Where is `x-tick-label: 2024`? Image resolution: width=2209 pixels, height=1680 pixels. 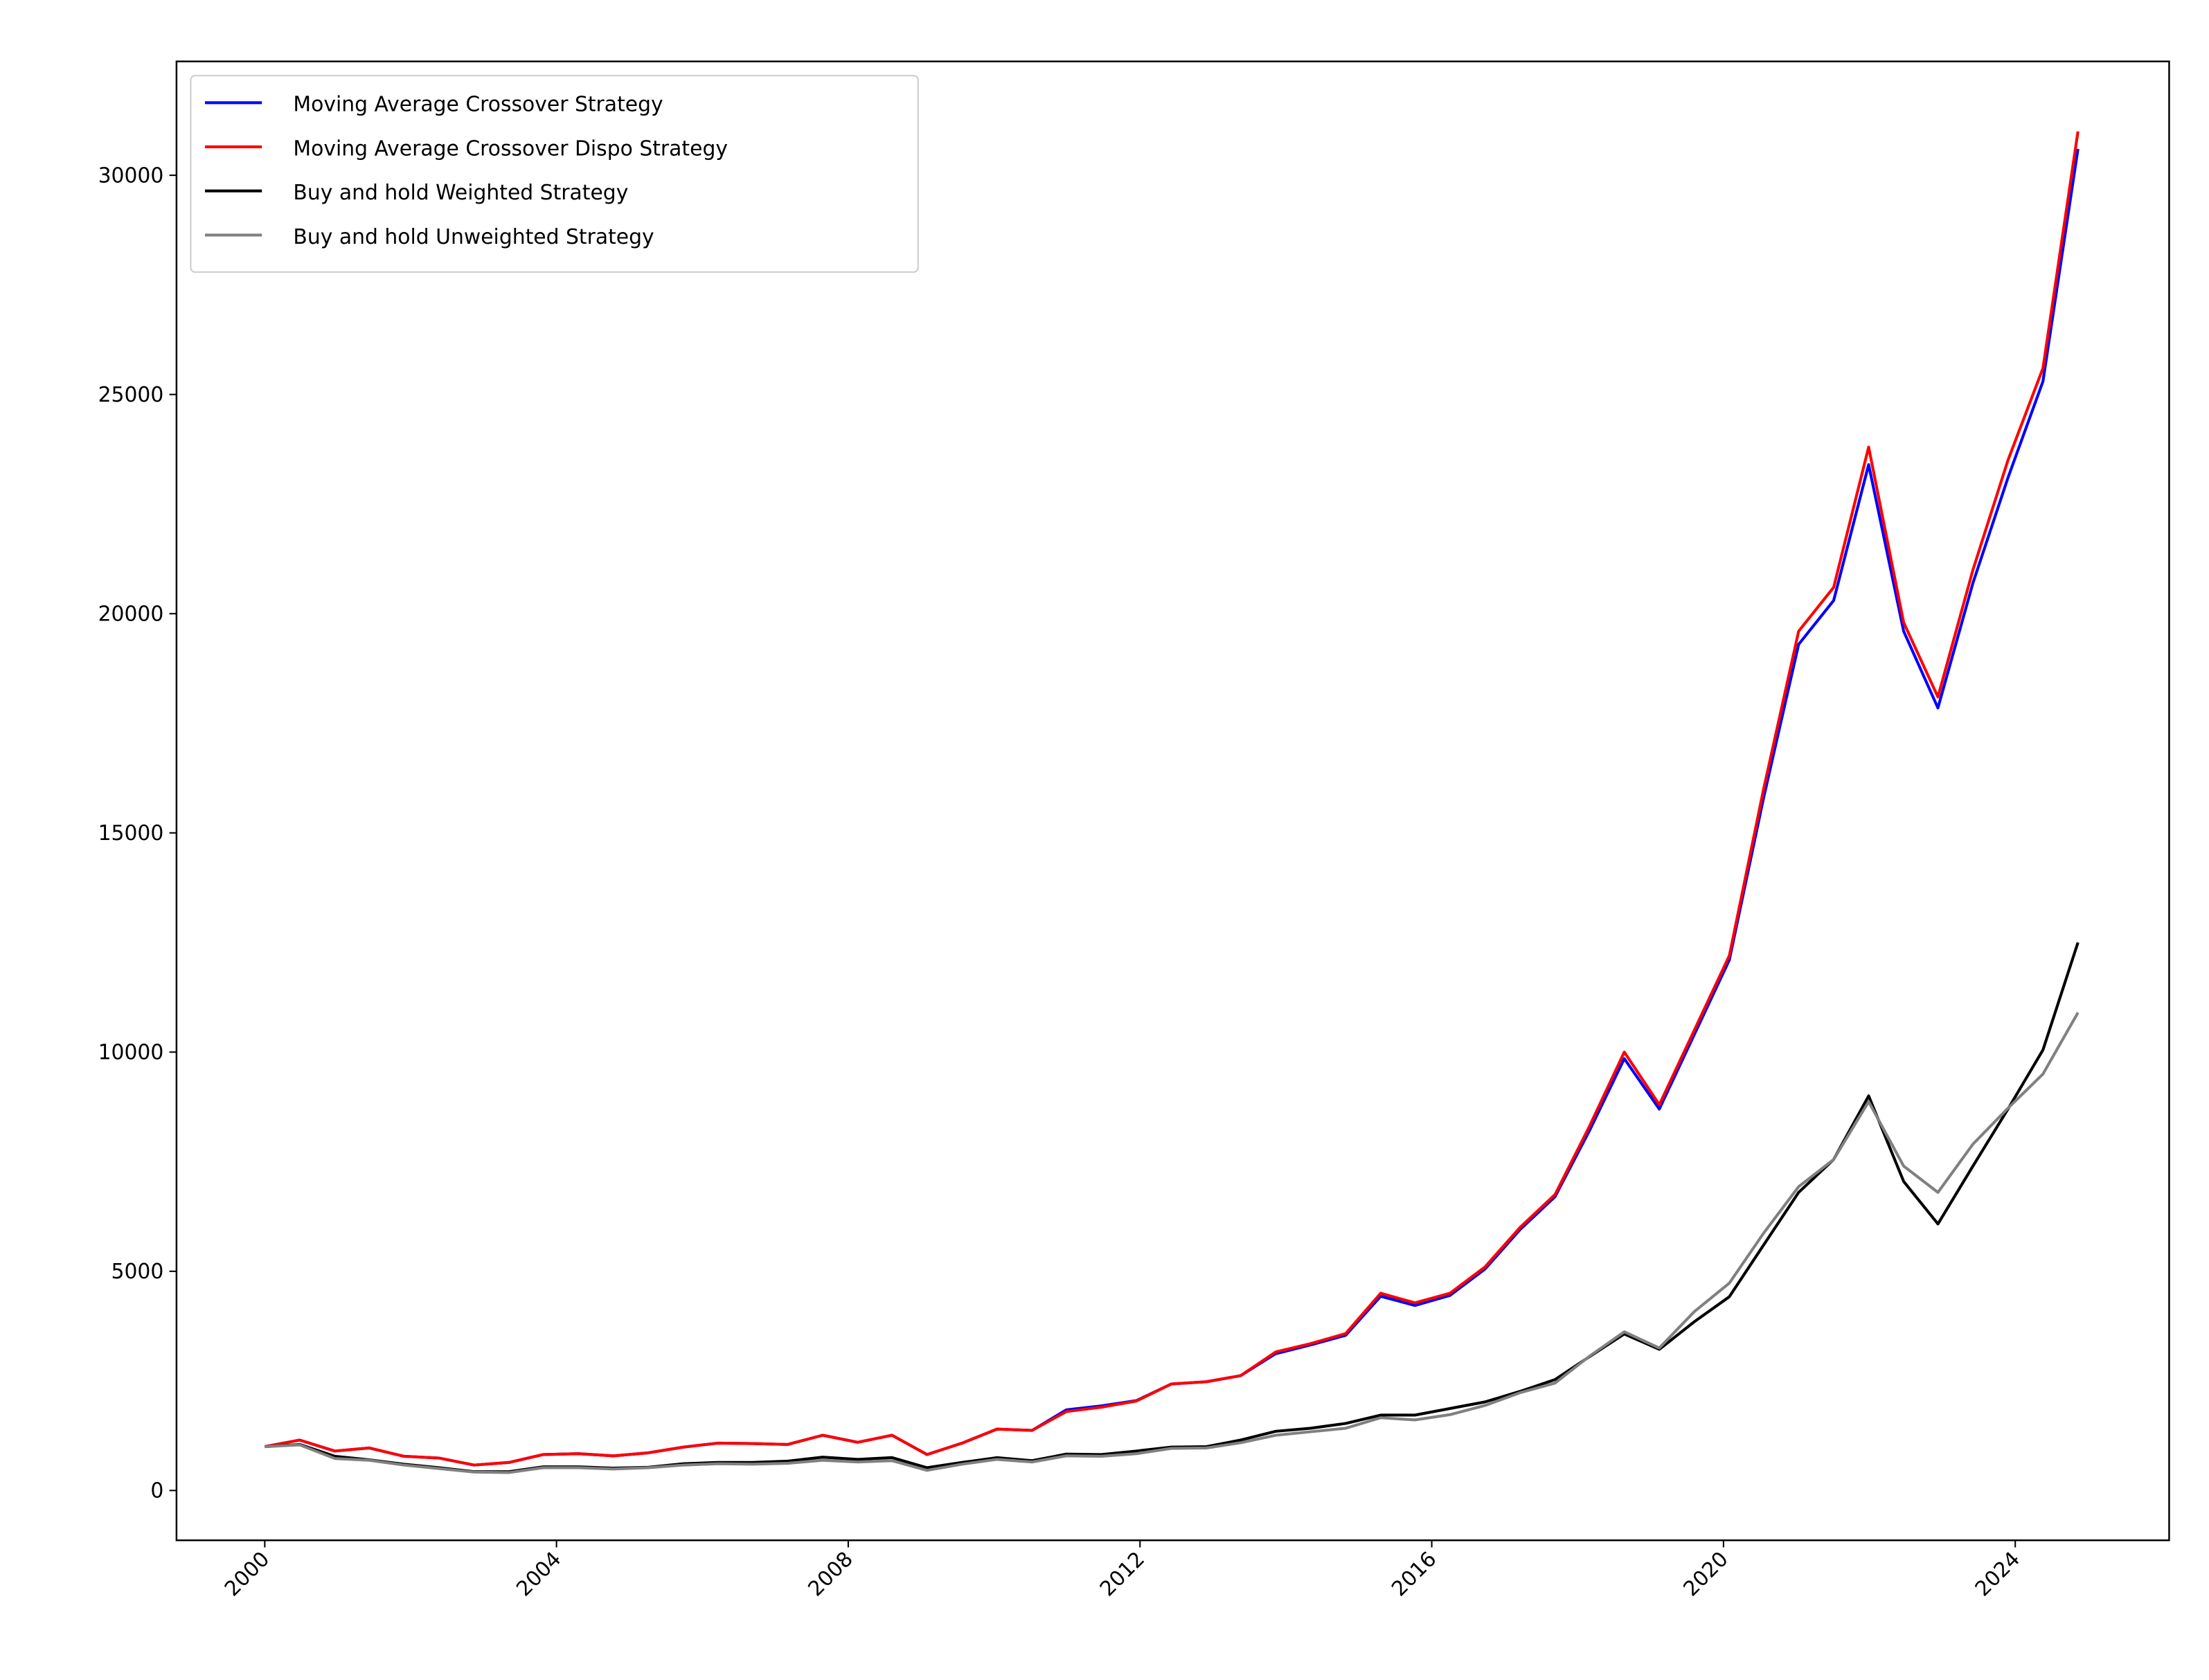 x-tick-label: 2024 is located at coordinates (1998, 1574).